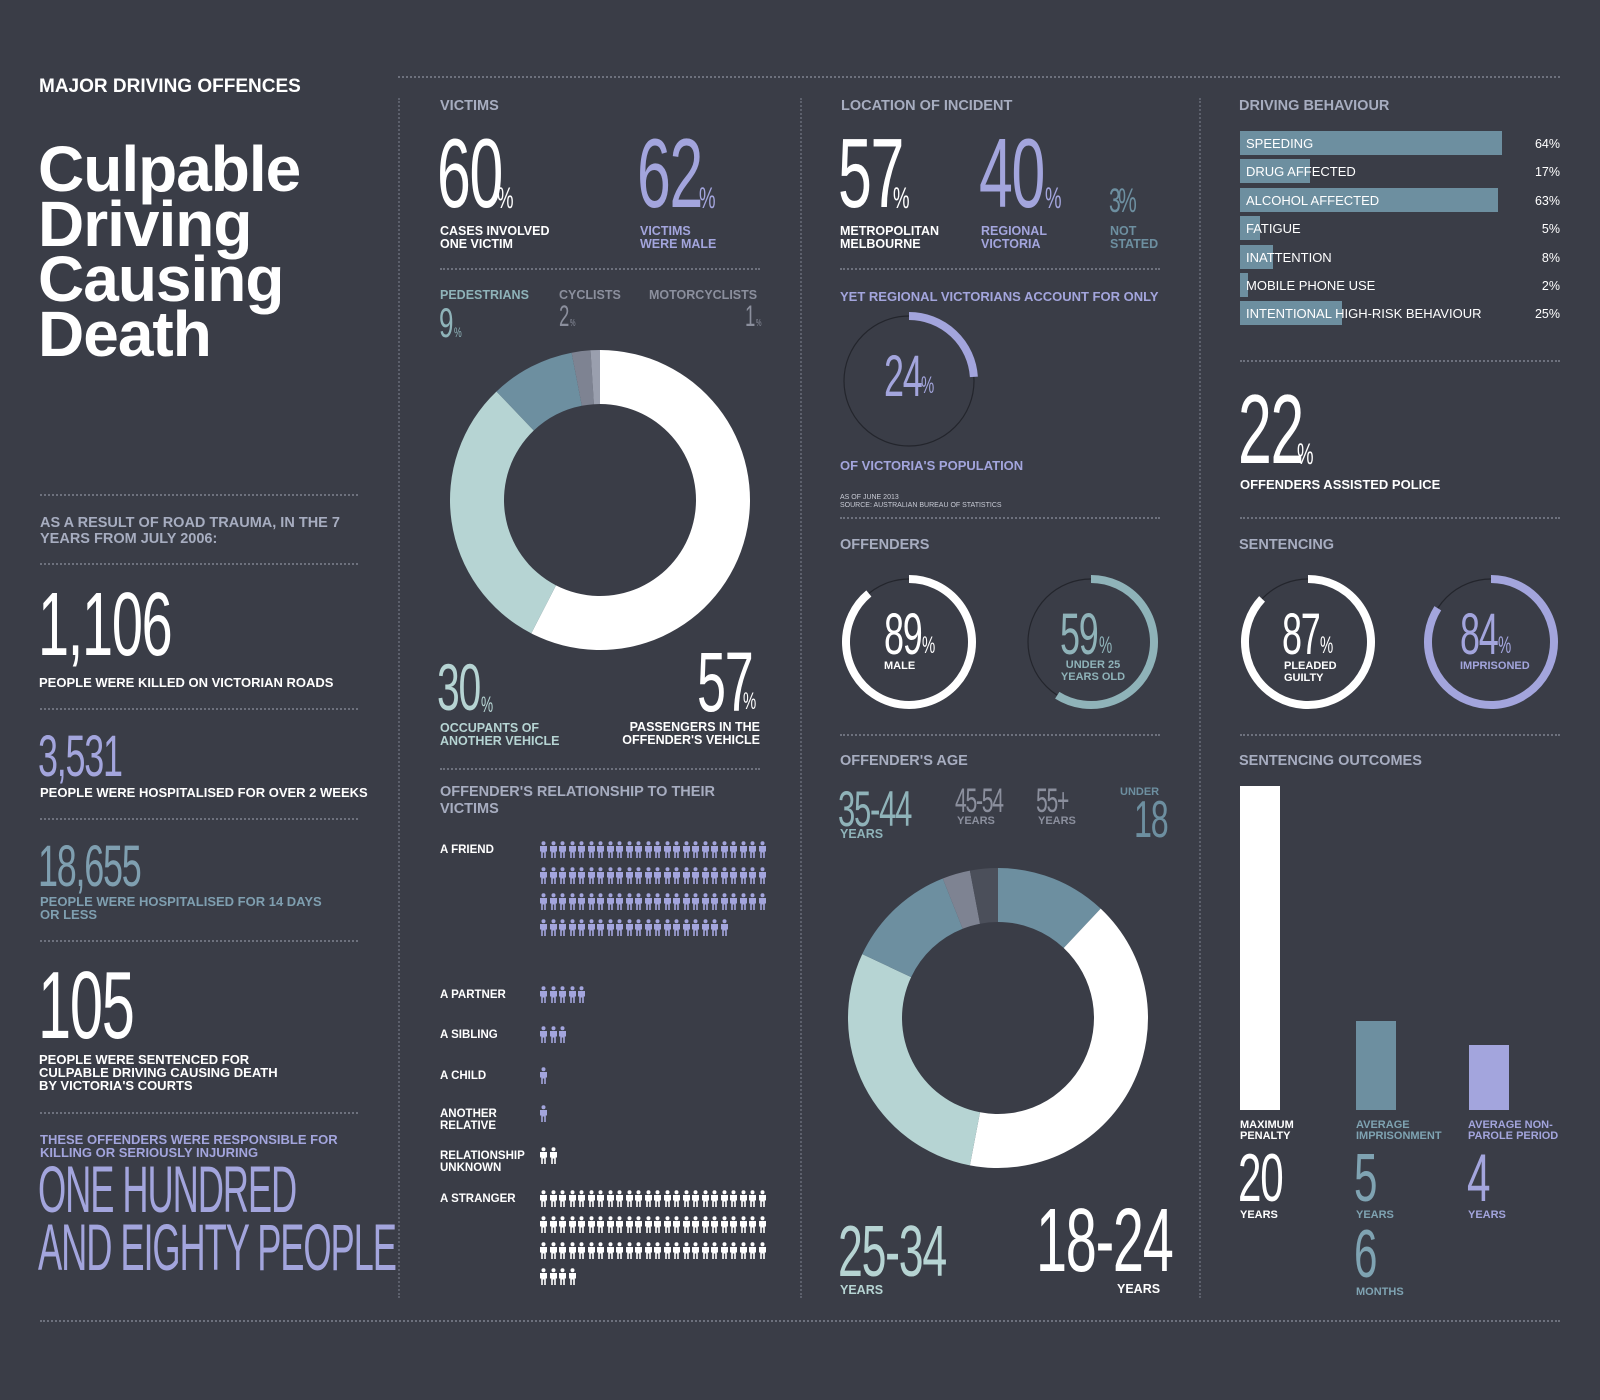 The width and height of the screenshot is (1600, 1400). I want to click on relationship-label: ANOTHER RELATIVE, so click(468, 1120).